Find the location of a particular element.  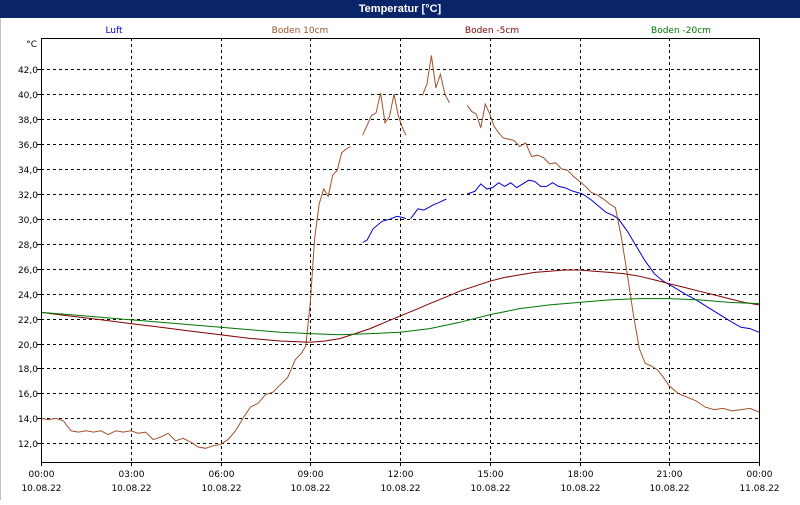

y-axis-unit-label: °C is located at coordinates (31, 45).